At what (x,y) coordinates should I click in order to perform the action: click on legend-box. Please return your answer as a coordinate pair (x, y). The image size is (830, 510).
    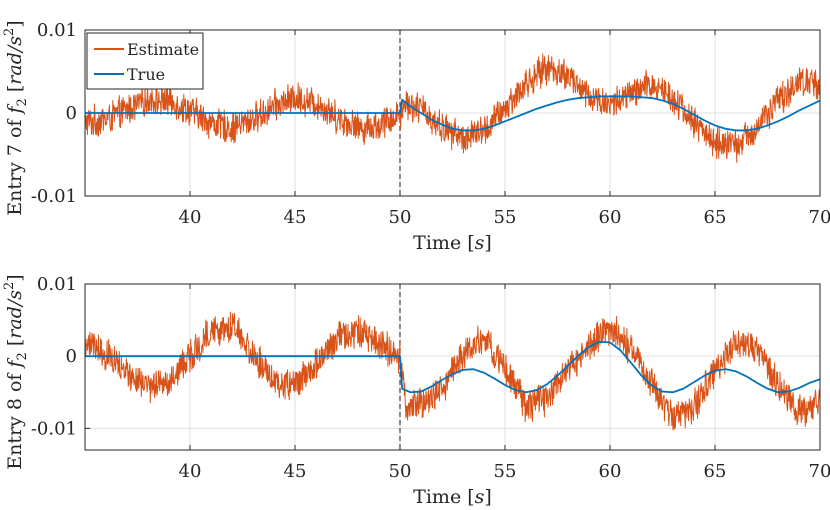
    Looking at the image, I should click on (145, 61).